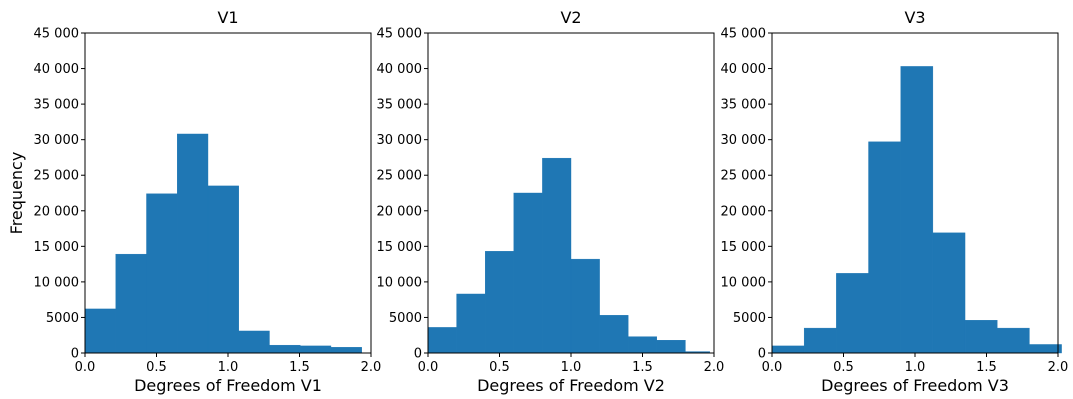 The height and width of the screenshot is (399, 1073). What do you see at coordinates (914, 17) in the screenshot?
I see `panel-title-v3: V3` at bounding box center [914, 17].